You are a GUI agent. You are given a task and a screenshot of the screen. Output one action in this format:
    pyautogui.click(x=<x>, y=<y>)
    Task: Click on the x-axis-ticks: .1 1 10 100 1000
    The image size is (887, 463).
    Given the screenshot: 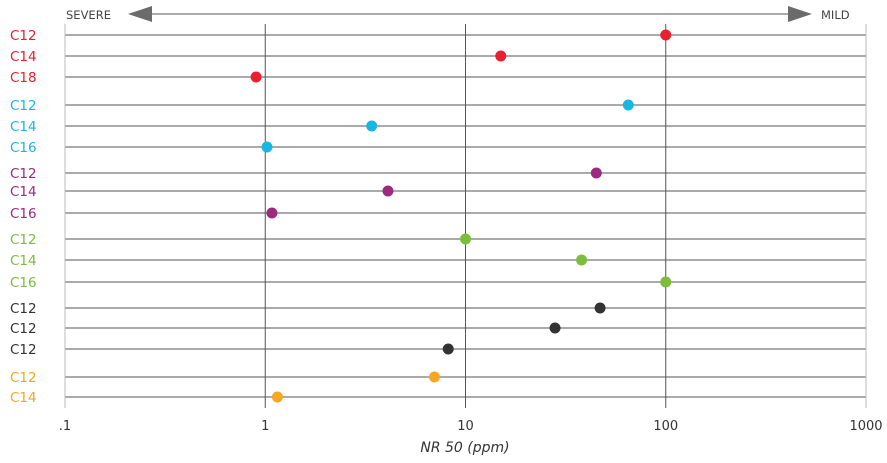 What is the action you would take?
    pyautogui.click(x=471, y=426)
    